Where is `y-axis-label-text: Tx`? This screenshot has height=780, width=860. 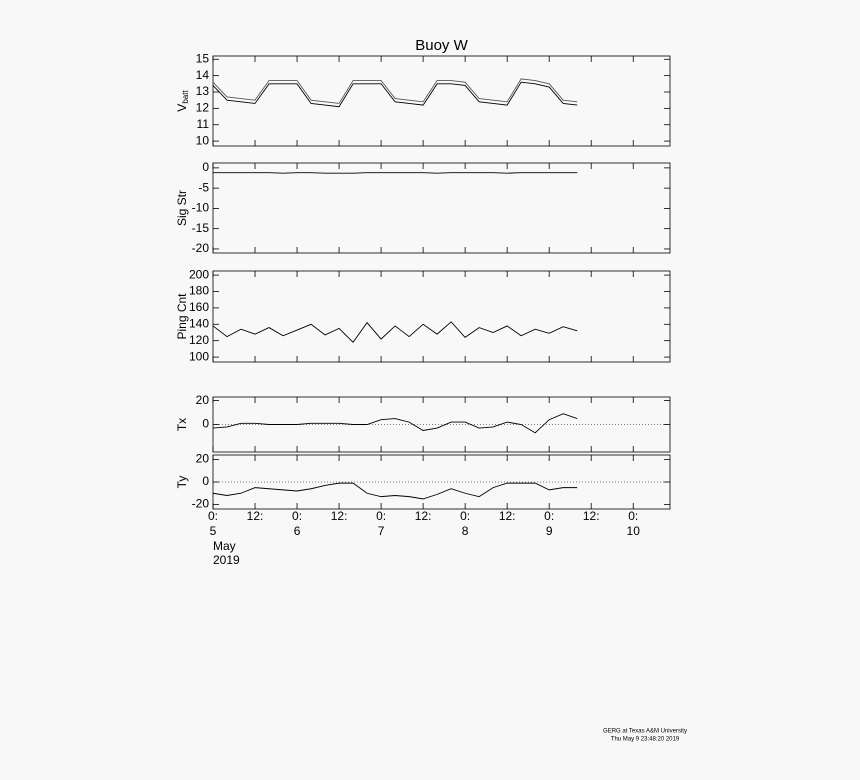 y-axis-label-text: Tx is located at coordinates (182, 424).